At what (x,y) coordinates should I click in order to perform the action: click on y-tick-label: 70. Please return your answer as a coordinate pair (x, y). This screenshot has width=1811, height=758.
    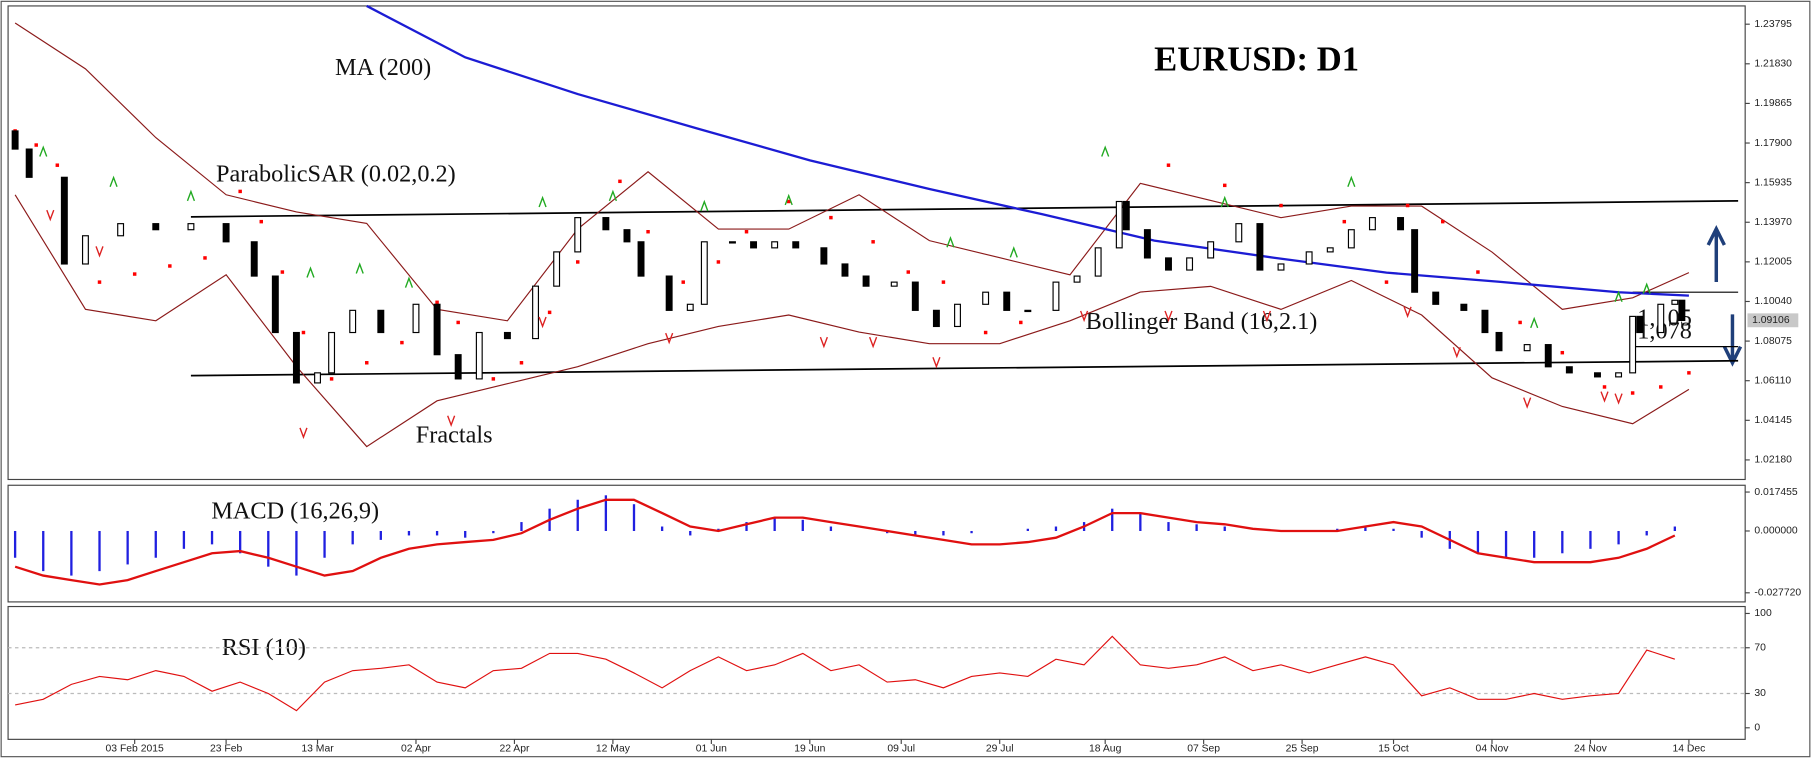
    Looking at the image, I should click on (1760, 648).